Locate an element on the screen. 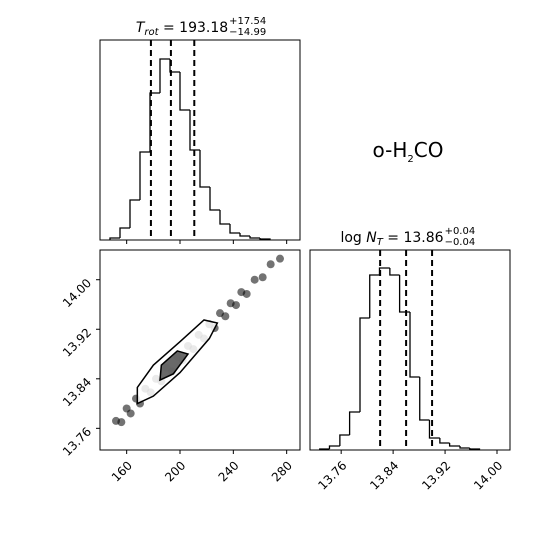  panel-title: Trot = 193.18 is located at coordinates (182, 29).